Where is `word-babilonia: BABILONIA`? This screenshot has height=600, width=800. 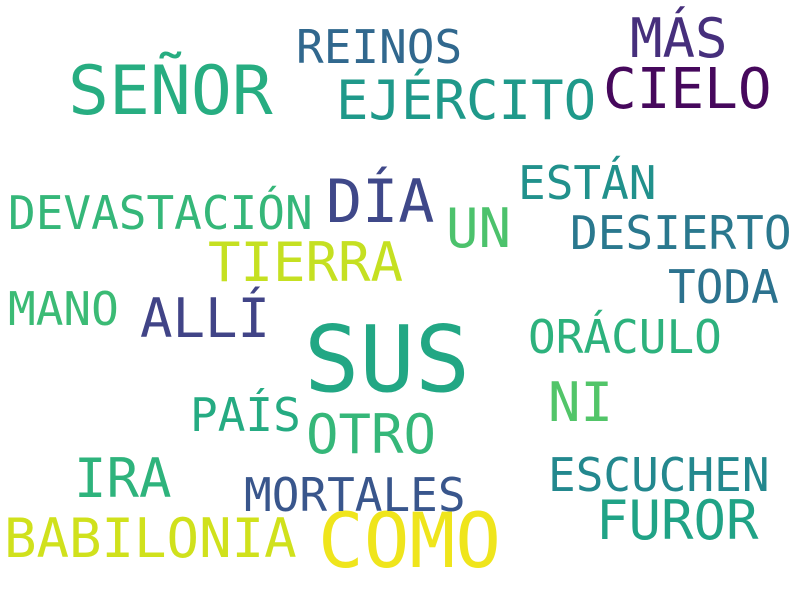
word-babilonia: BABILONIA is located at coordinates (150, 538).